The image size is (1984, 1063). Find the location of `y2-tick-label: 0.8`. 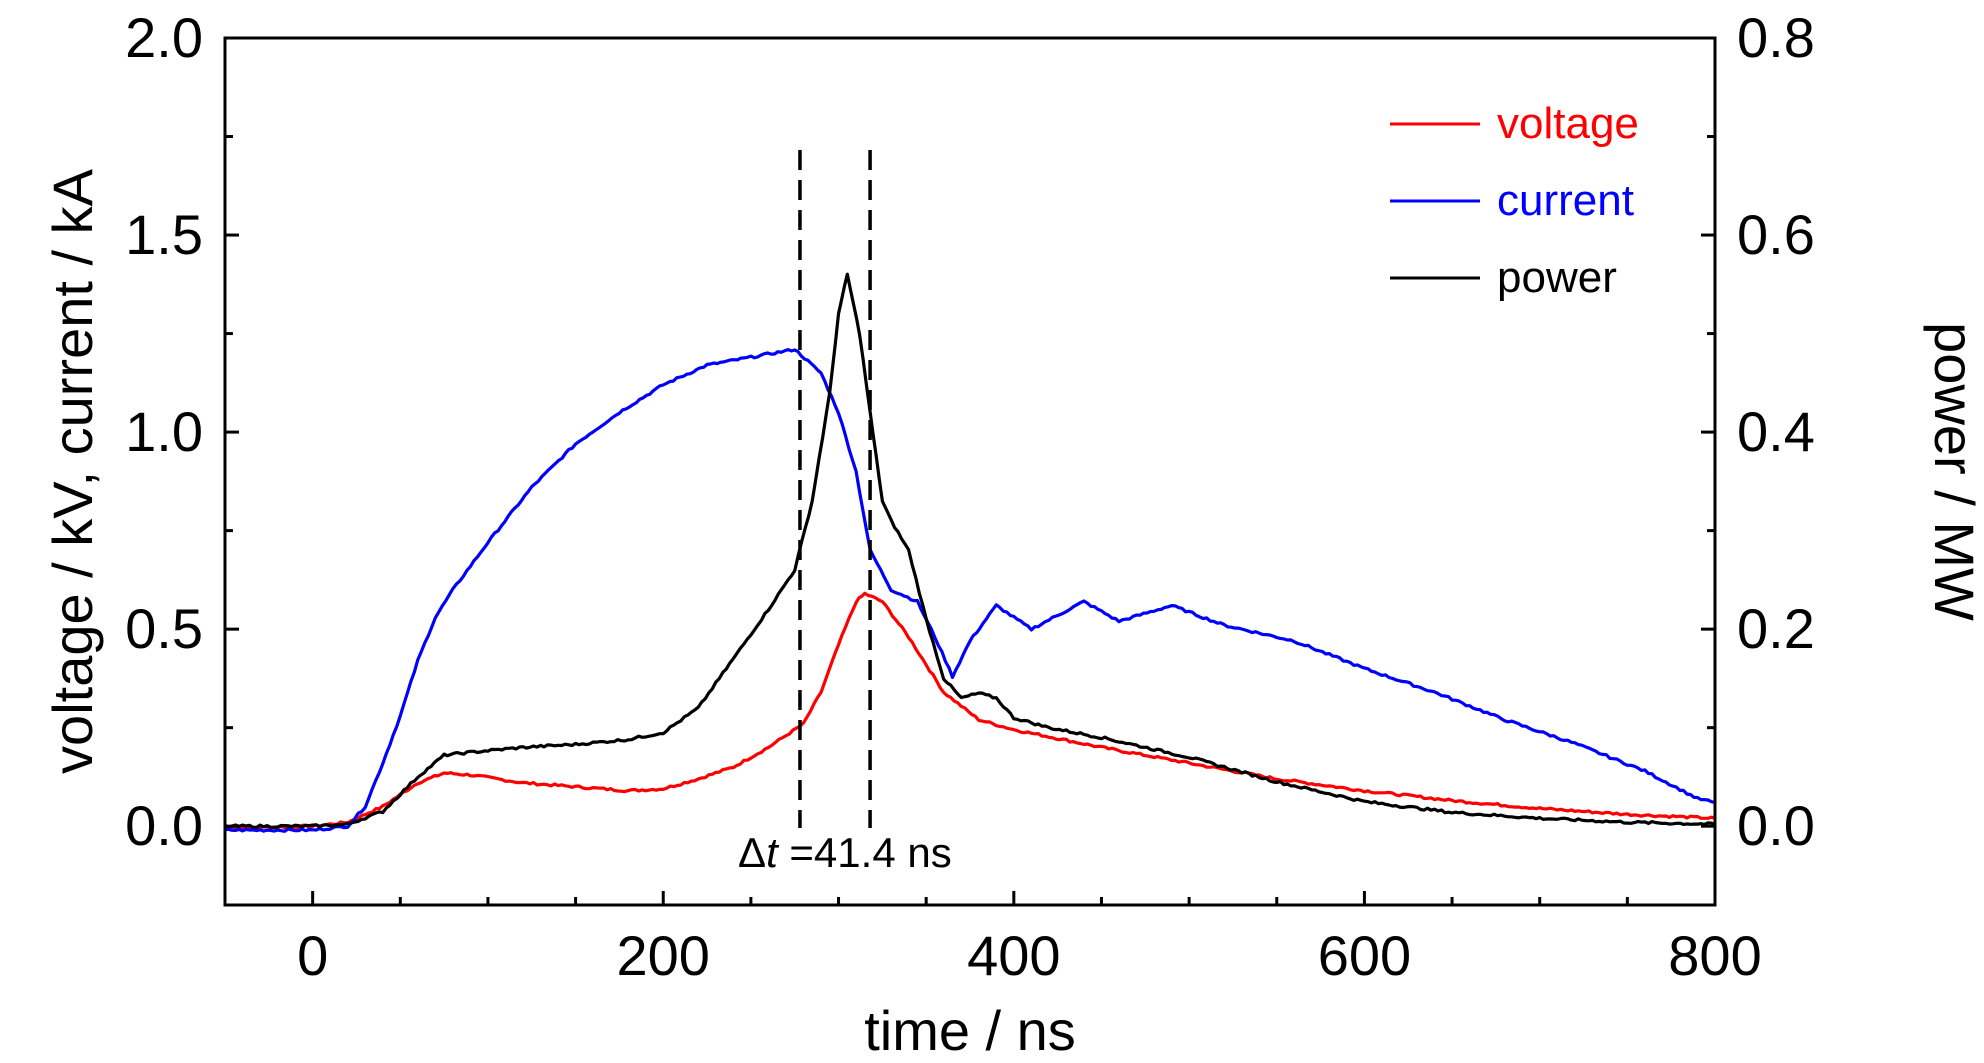

y2-tick-label: 0.8 is located at coordinates (1776, 37).